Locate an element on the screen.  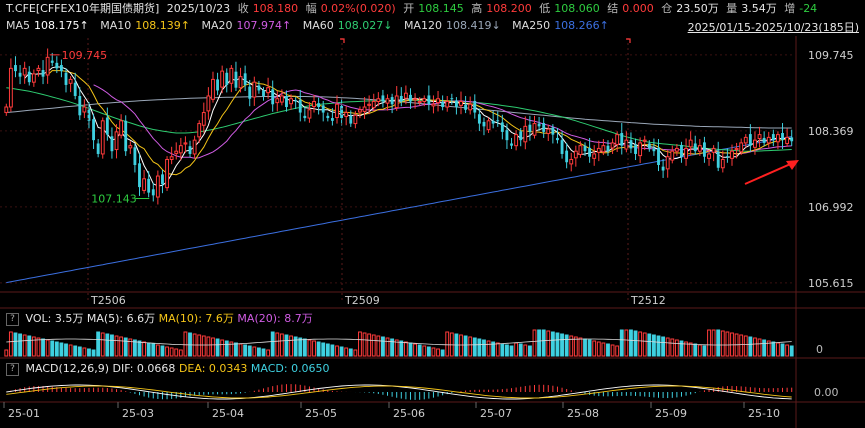
vol-label: 量 is located at coordinates (732, 8).